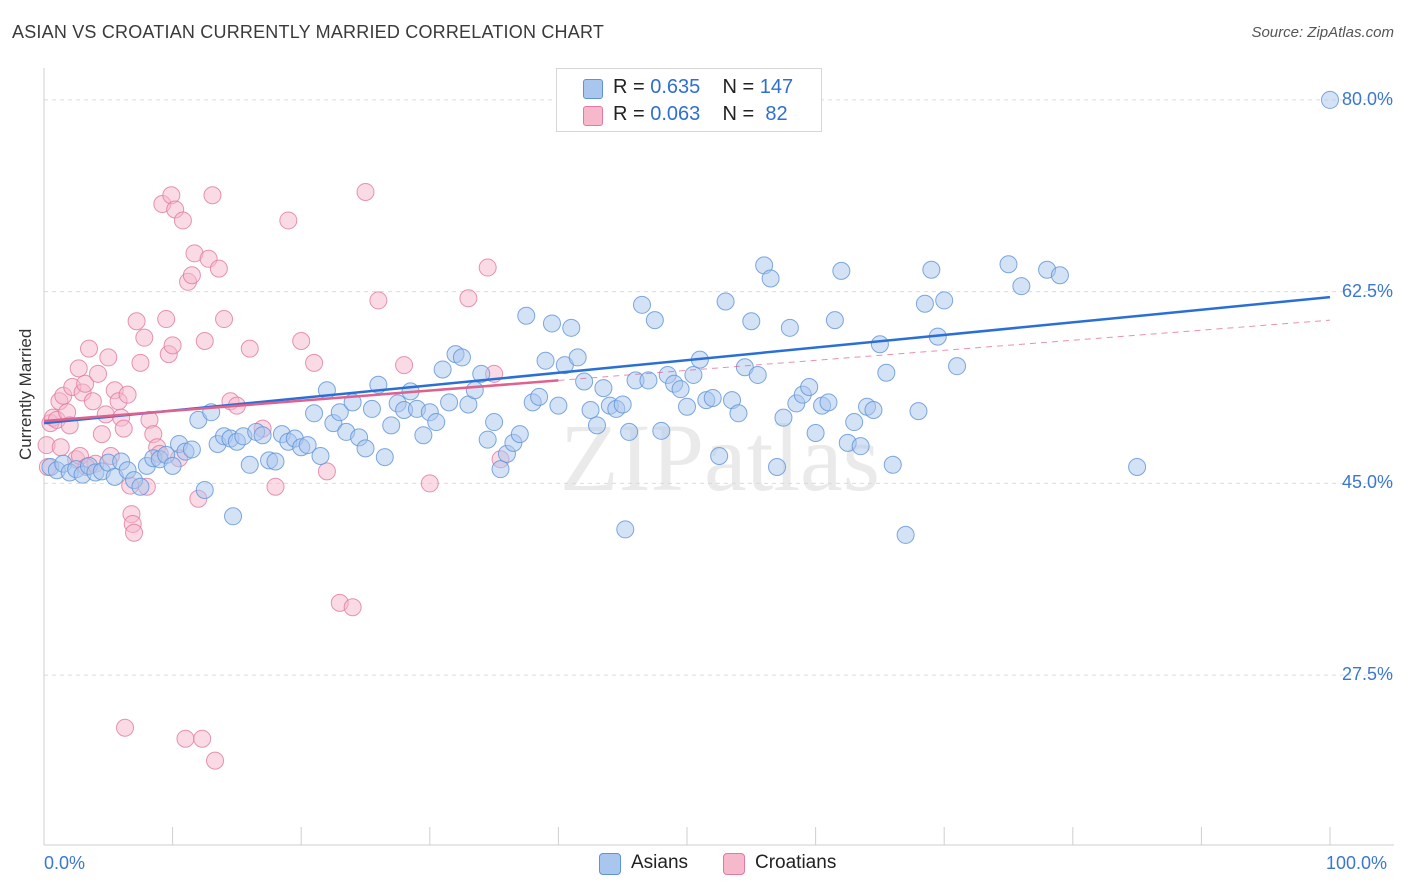 The width and height of the screenshot is (1406, 892). I want to click on croatian-r-label: R =, so click(632, 114).